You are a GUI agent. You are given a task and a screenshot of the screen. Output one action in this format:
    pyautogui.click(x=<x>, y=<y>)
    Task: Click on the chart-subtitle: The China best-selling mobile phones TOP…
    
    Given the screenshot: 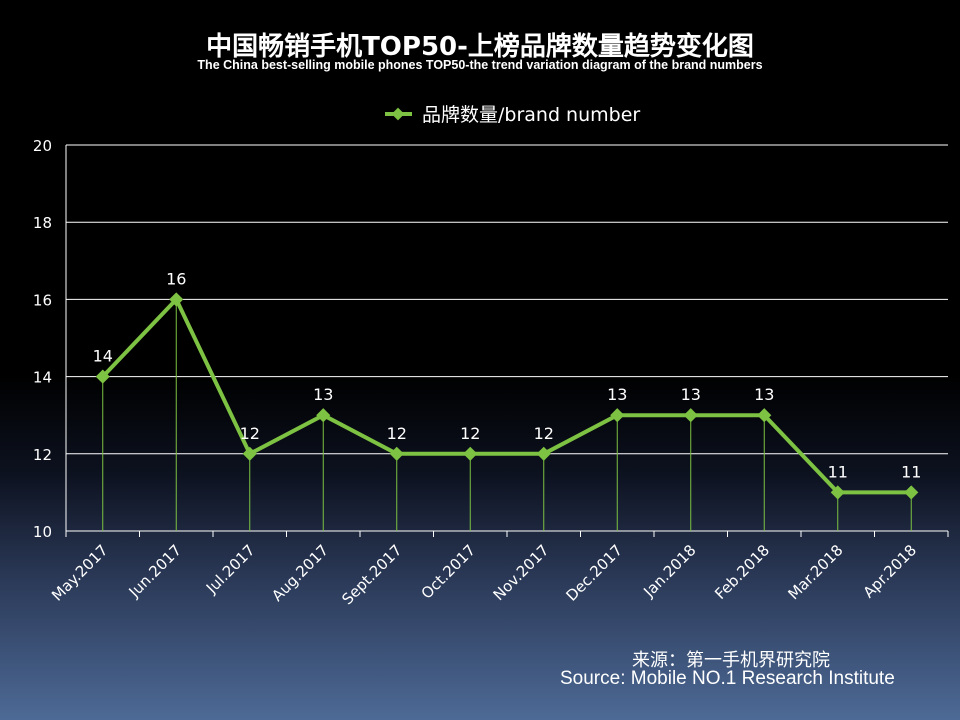 What is the action you would take?
    pyautogui.click(x=480, y=65)
    